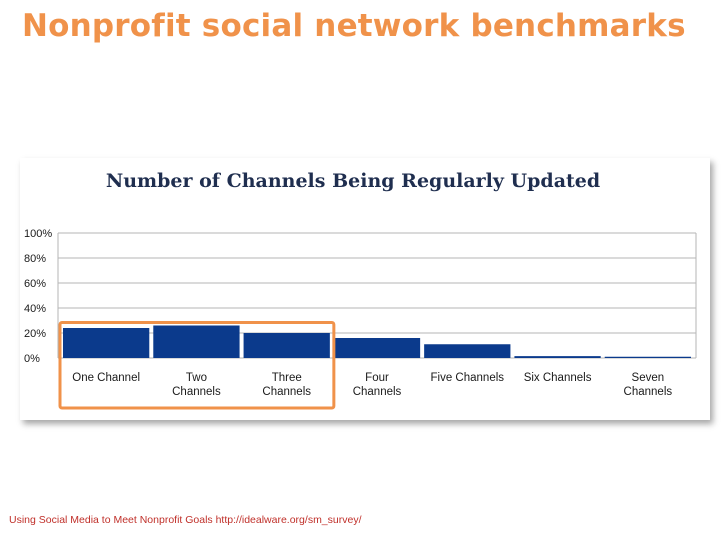 The image size is (728, 546). I want to click on y-tick-label: 80%, so click(35, 259).